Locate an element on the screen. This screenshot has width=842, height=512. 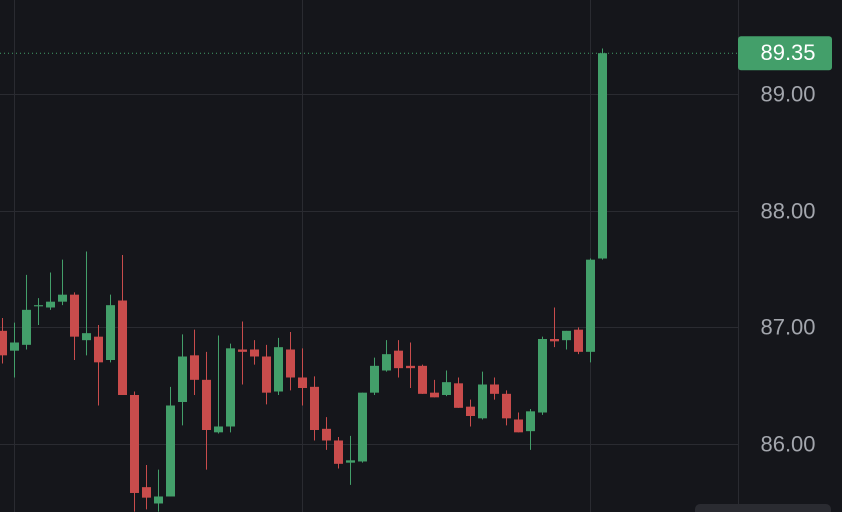
toolbar-button is located at coordinates (763, 508).